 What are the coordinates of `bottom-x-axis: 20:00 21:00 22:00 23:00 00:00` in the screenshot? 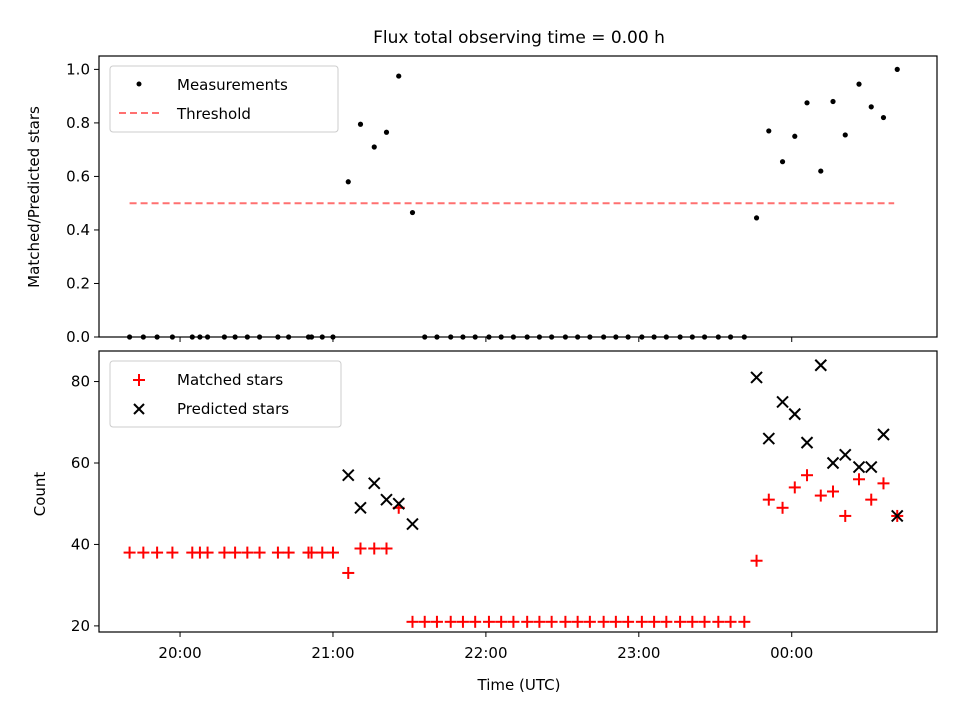 It's located at (485, 647).